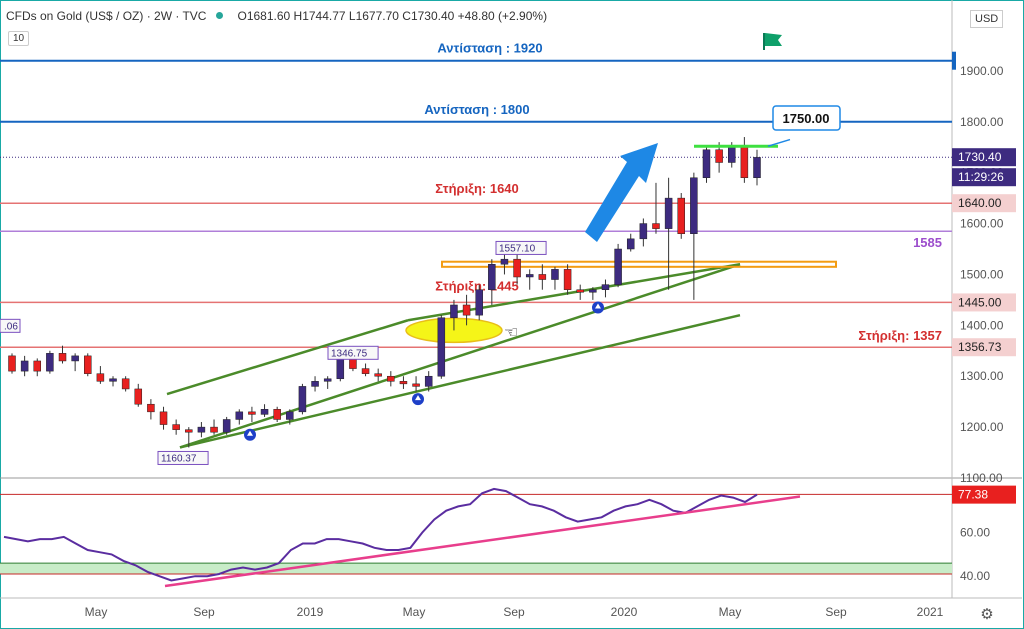 This screenshot has height=629, width=1024. I want to click on price-label: 1730.40, so click(980, 157).